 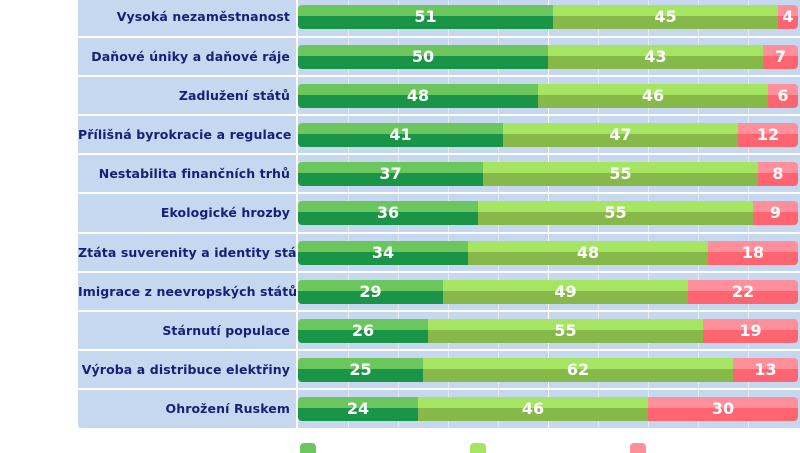 I want to click on category-label: Imigrace z neevropských států, so click(x=188, y=291).